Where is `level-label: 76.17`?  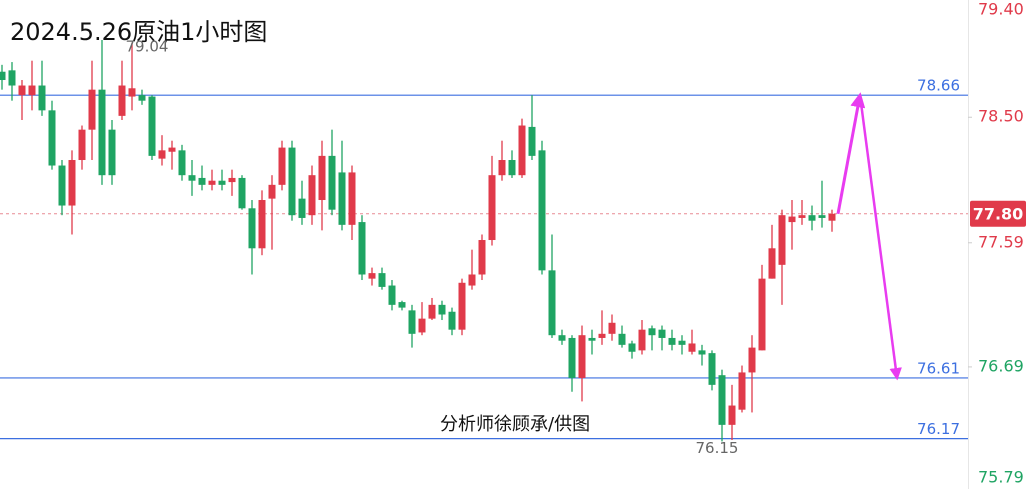
level-label: 76.17 is located at coordinates (938, 429).